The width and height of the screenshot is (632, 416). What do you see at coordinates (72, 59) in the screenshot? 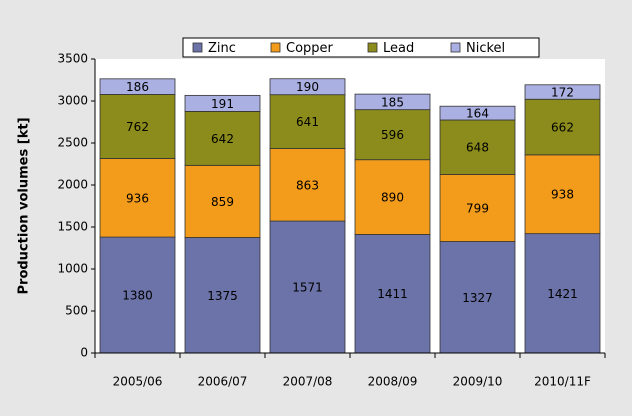
I see `y-tick-label: 3500` at bounding box center [72, 59].